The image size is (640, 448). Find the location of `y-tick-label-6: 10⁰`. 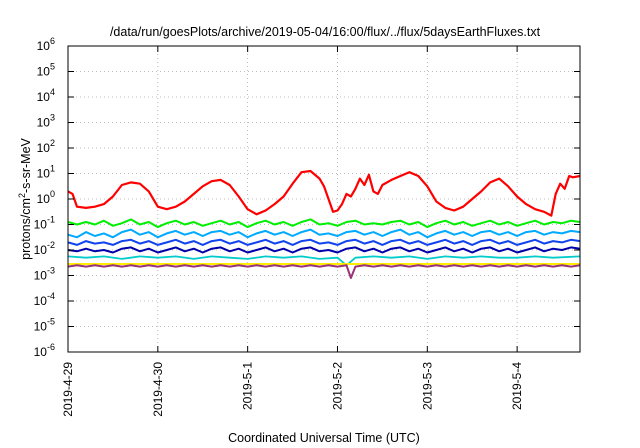

y-tick-label-6: 10⁰ is located at coordinates (46, 197).